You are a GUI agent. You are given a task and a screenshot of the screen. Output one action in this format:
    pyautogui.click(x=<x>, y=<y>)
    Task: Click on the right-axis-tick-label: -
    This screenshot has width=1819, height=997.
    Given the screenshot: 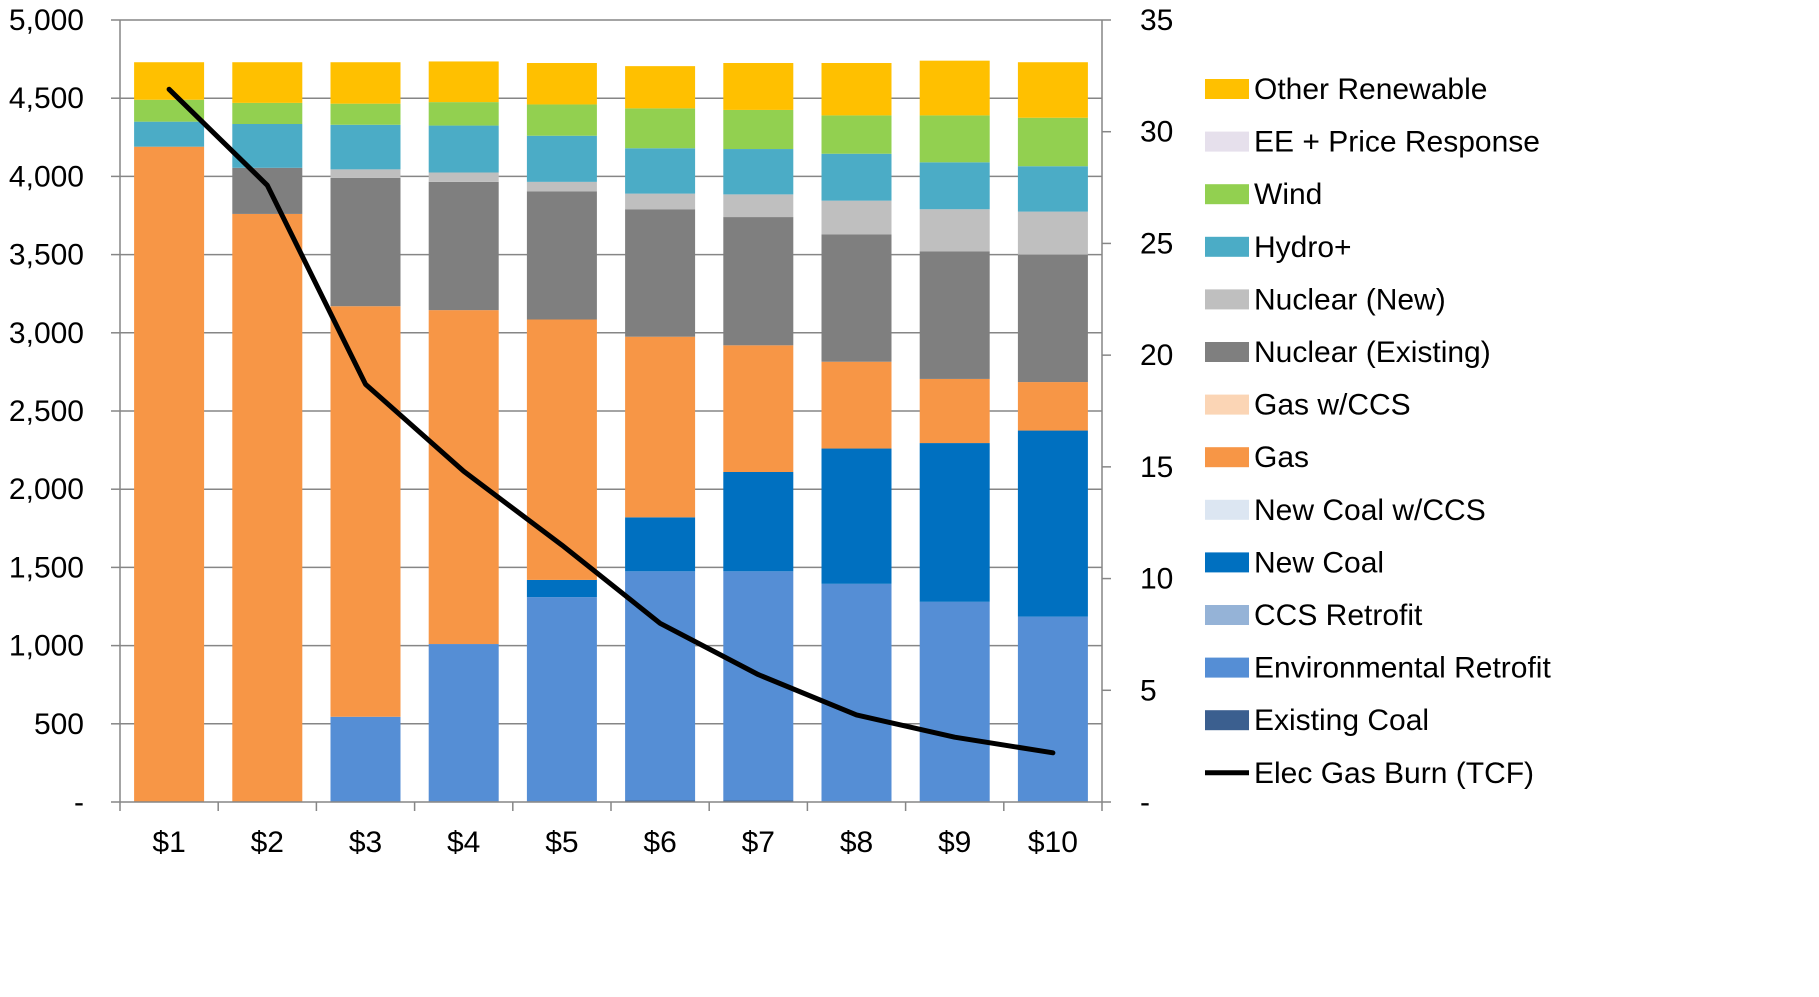 What is the action you would take?
    pyautogui.click(x=1145, y=802)
    